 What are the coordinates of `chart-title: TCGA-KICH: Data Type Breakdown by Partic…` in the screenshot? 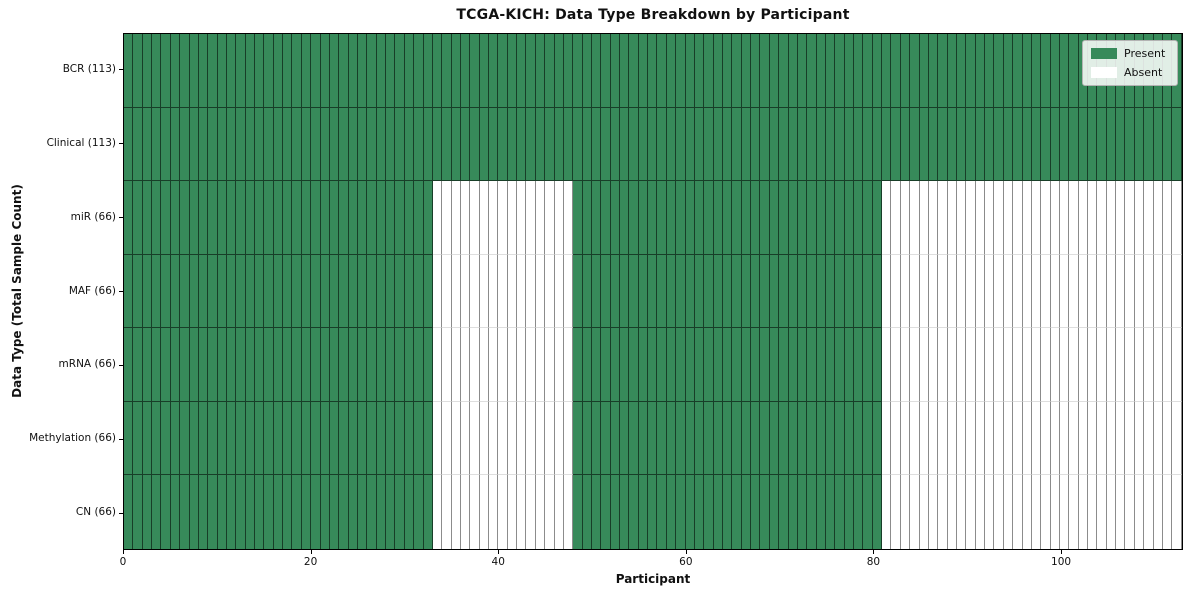 It's located at (653, 15).